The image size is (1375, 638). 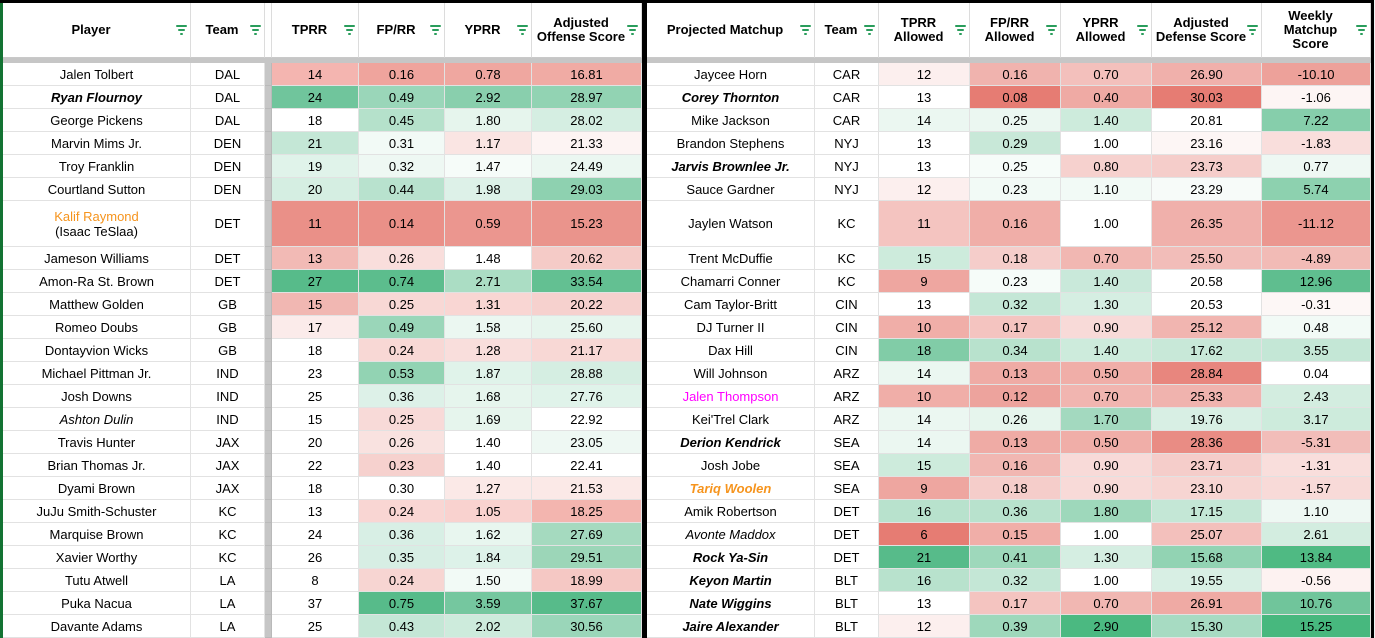 What do you see at coordinates (924, 281) in the screenshot?
I see `tprr-allowed-cell: 9` at bounding box center [924, 281].